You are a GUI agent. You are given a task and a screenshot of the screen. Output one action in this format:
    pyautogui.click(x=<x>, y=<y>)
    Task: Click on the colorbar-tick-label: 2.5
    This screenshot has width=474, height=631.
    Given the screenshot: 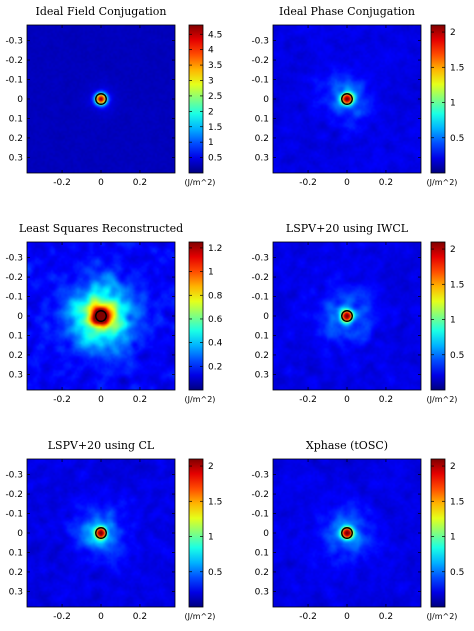 What is the action you would take?
    pyautogui.click(x=215, y=97)
    